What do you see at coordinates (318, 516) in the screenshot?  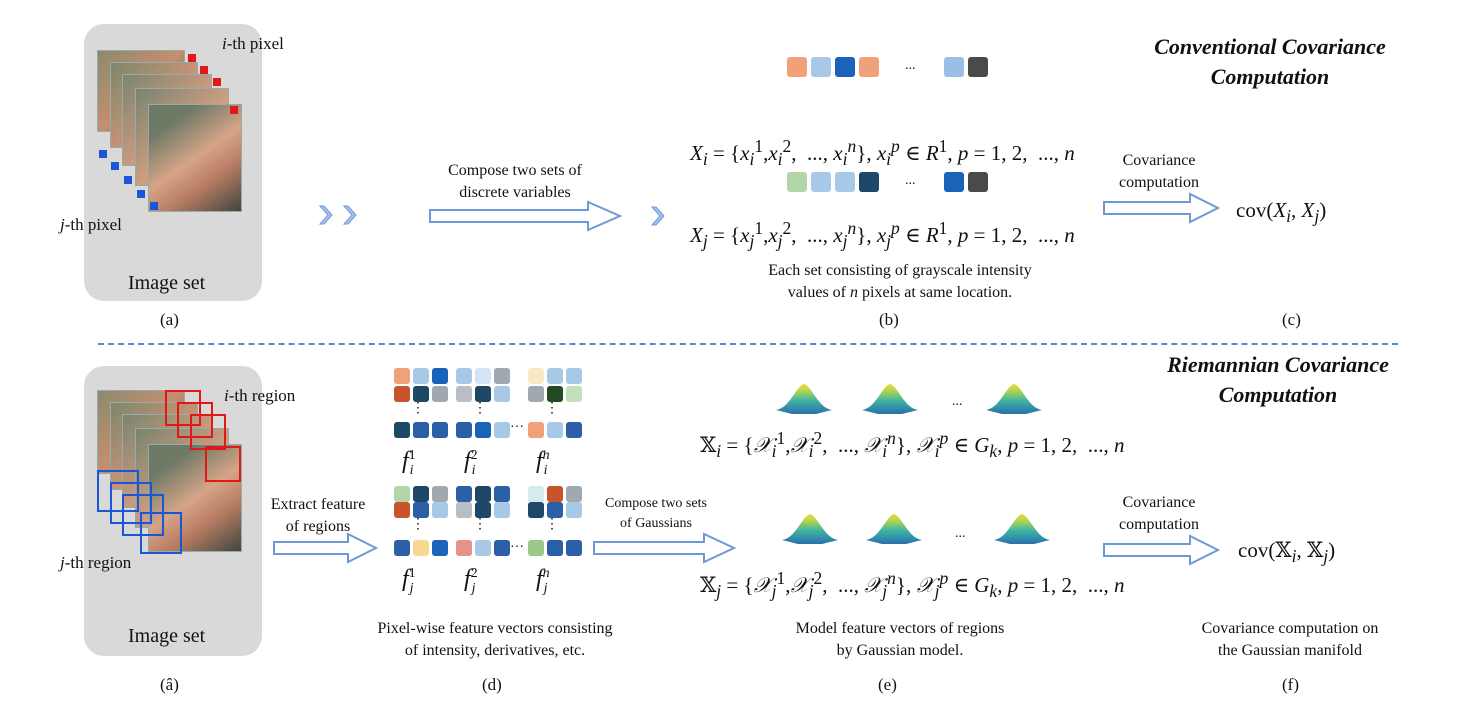 I see `extract-feature-text: Extract feature of regions` at bounding box center [318, 516].